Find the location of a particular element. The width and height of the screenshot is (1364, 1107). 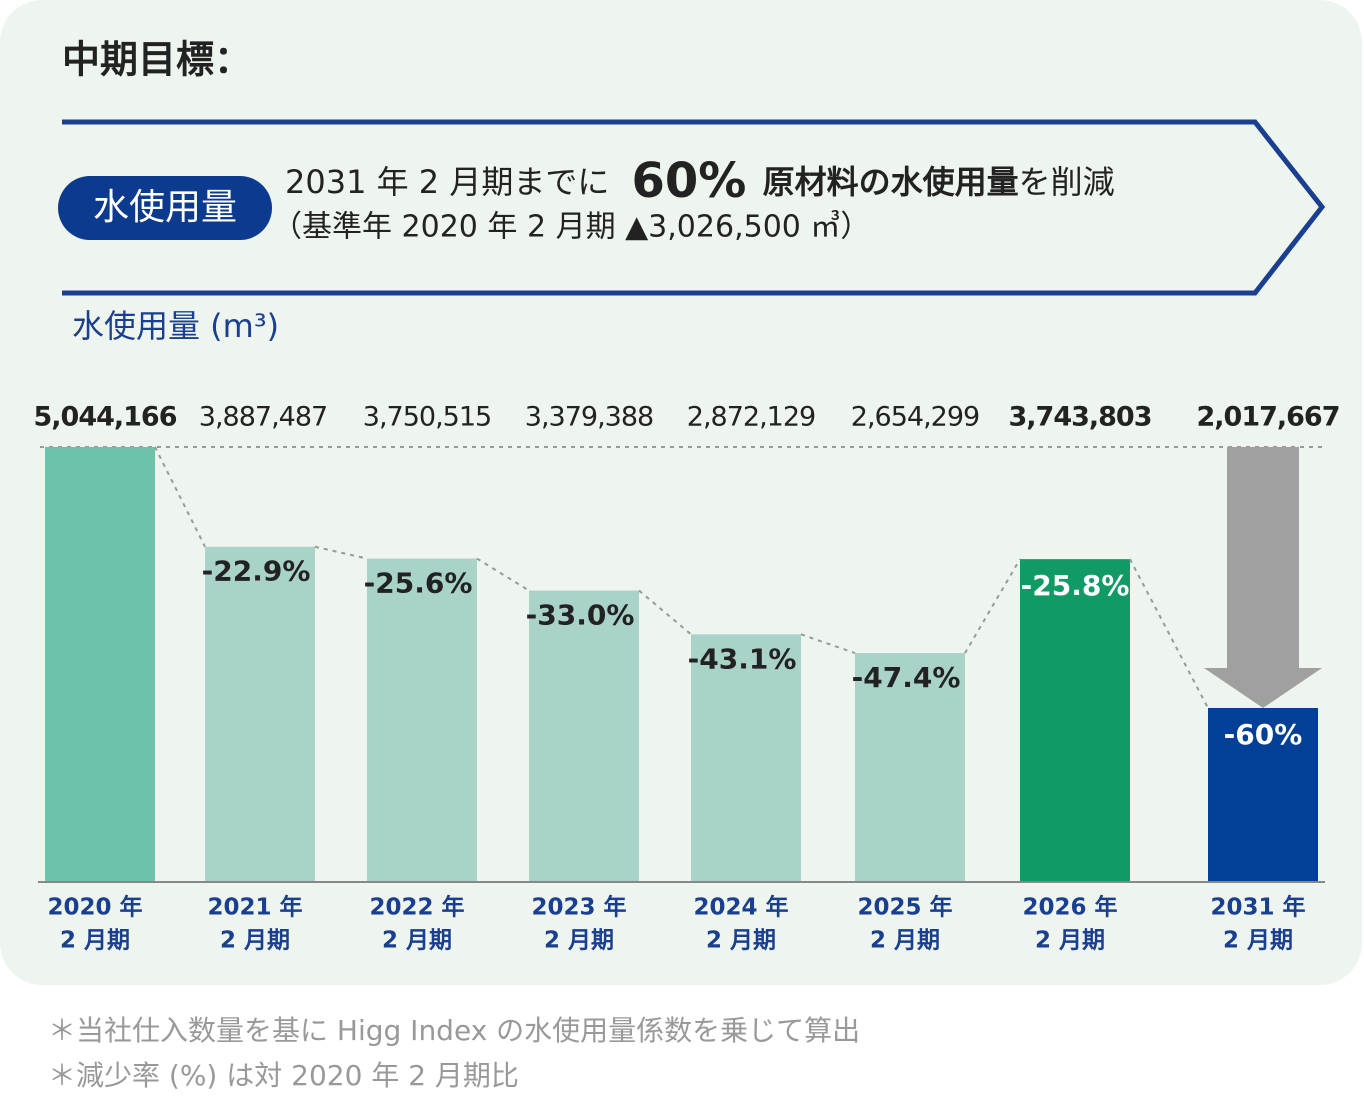

note: ＊当社仕入数量を基に Higg Index の水使用量係数を乗じて算出 is located at coordinates (454, 1030).